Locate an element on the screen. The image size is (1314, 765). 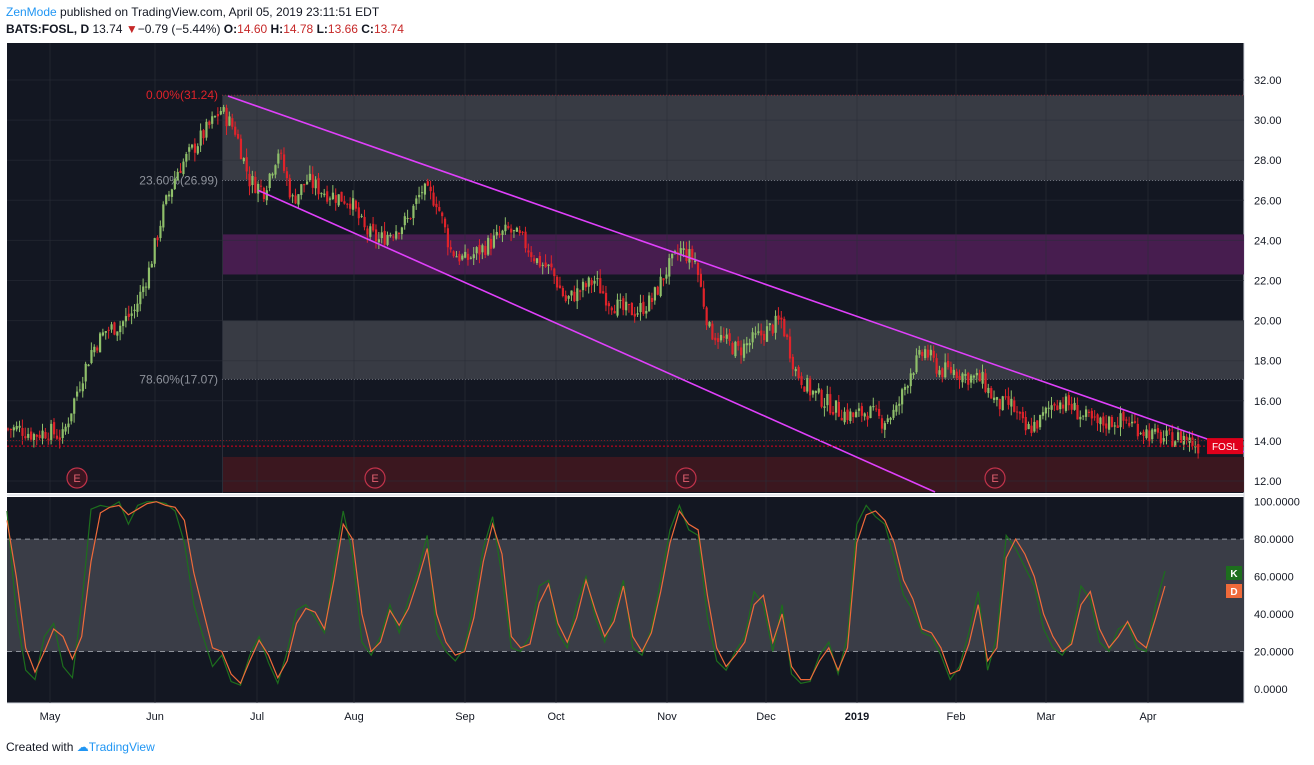
price-tick-label: 14.00 is located at coordinates (1268, 442).